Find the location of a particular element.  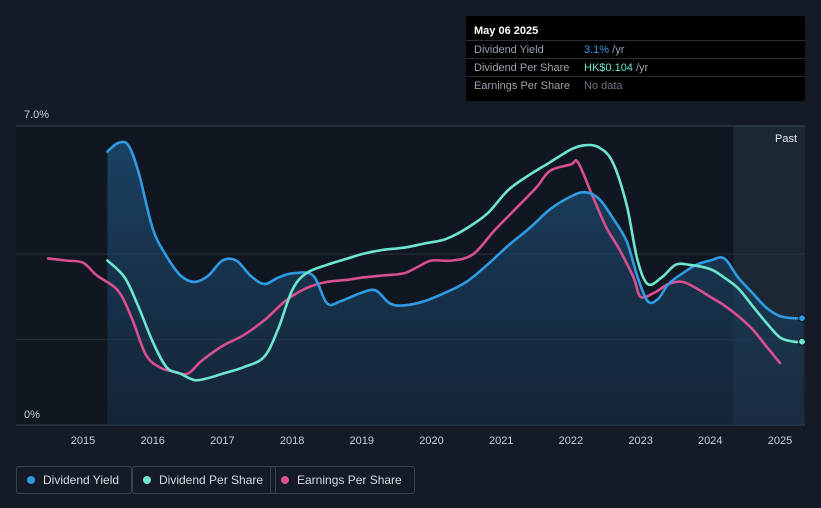

tooltip-date: May 06 2025 is located at coordinates (506, 31).